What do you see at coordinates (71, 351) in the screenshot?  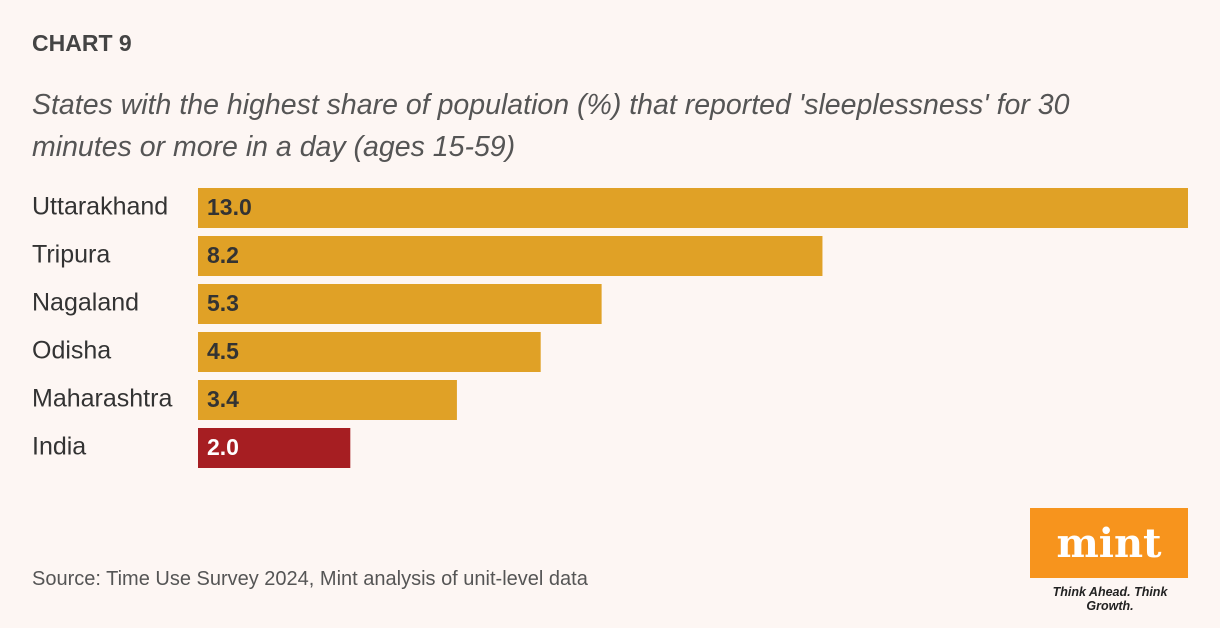 I see `category-label: Odisha` at bounding box center [71, 351].